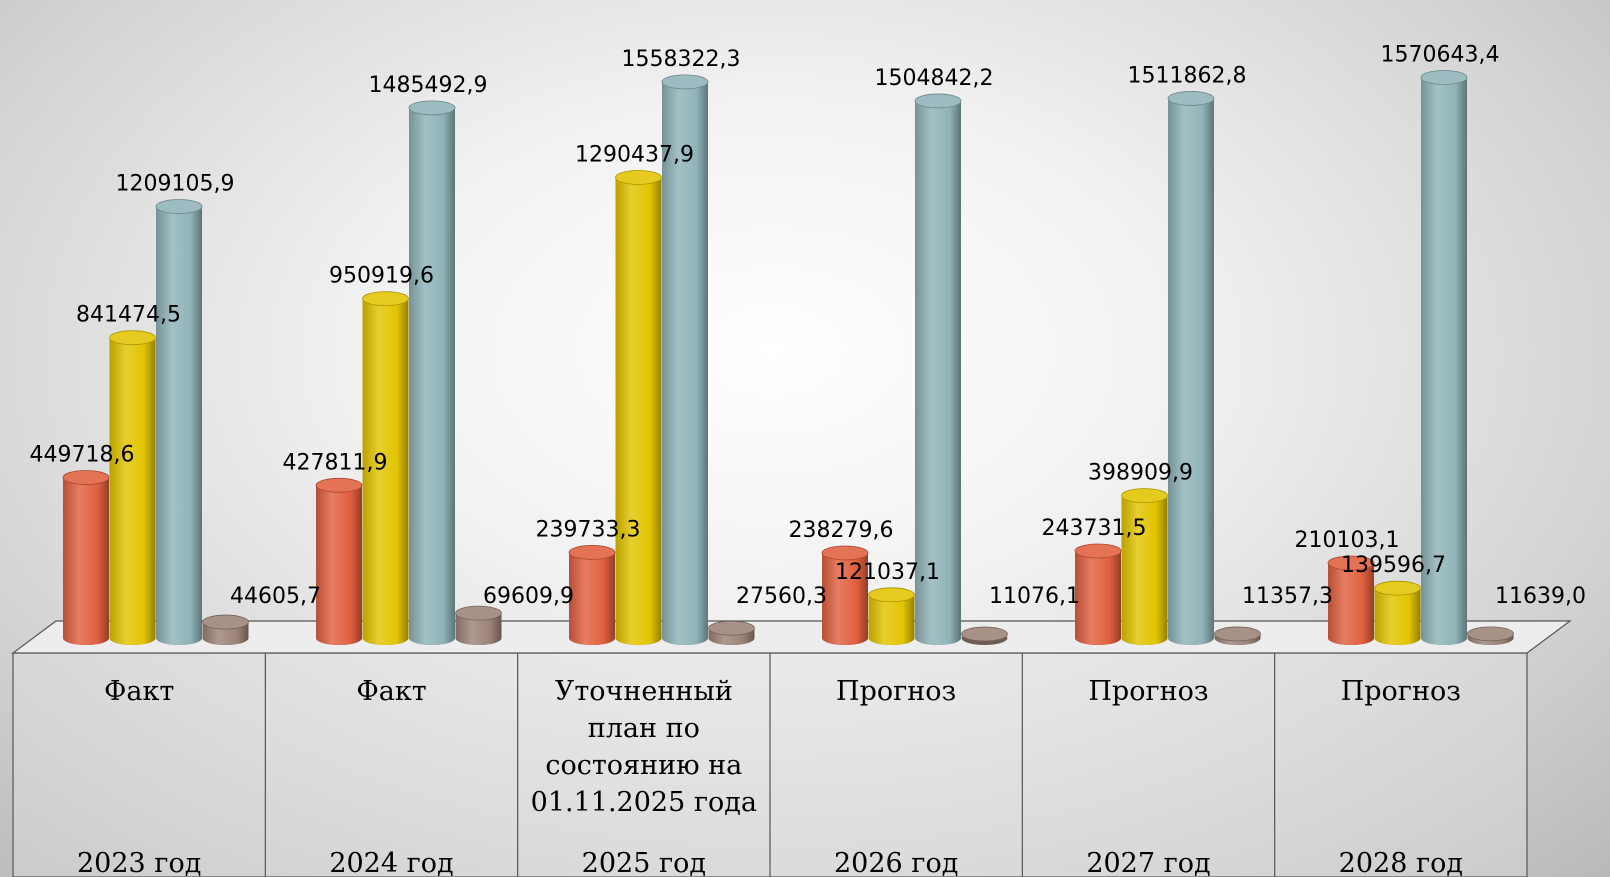  What do you see at coordinates (896, 862) in the screenshot?
I see `category-year-label: 2026 год` at bounding box center [896, 862].